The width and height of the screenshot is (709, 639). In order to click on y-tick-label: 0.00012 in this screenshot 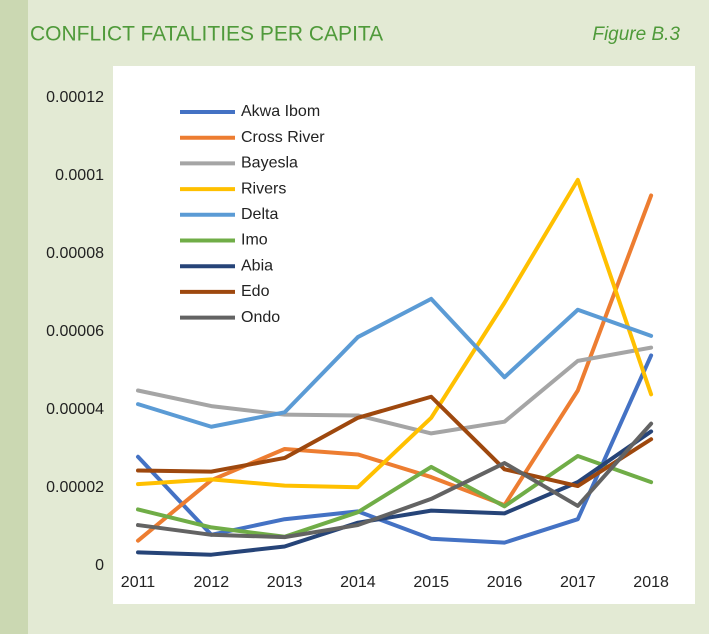, I will do `click(75, 97)`.